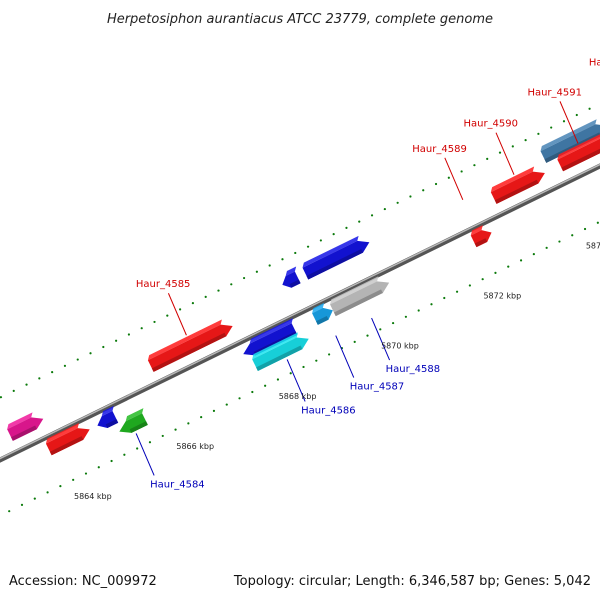 The height and width of the screenshot is (600, 600). What do you see at coordinates (370, 364) in the screenshot?
I see `gene-label-haur-4587: Haur_4587` at bounding box center [370, 364].